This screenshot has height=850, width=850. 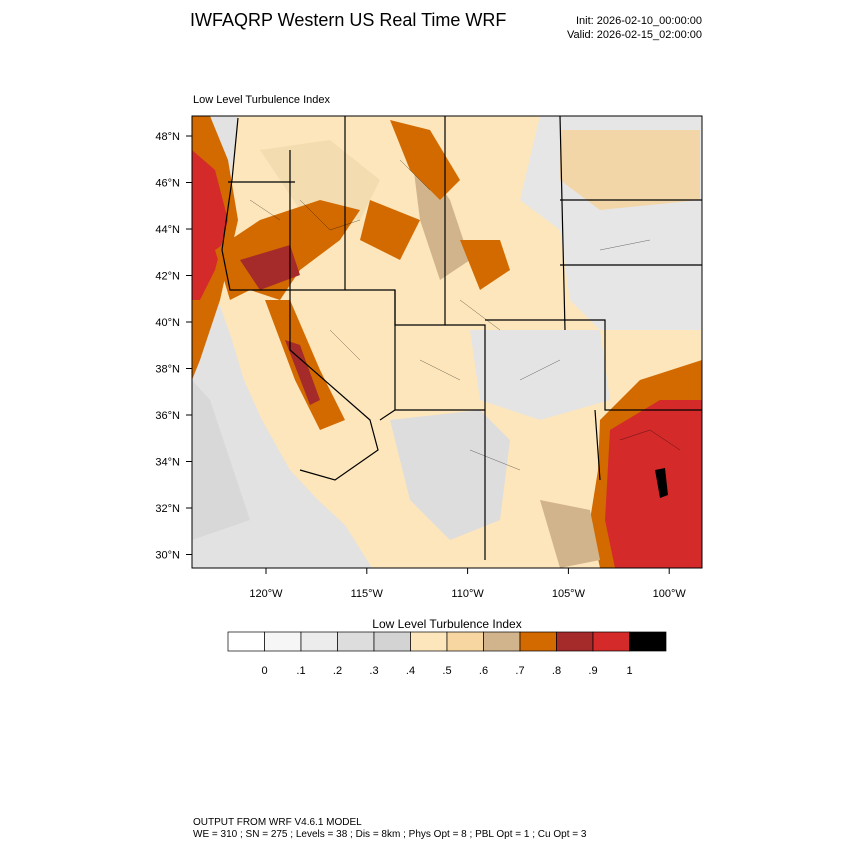 I want to click on colorbar-label: .9, so click(x=592, y=671).